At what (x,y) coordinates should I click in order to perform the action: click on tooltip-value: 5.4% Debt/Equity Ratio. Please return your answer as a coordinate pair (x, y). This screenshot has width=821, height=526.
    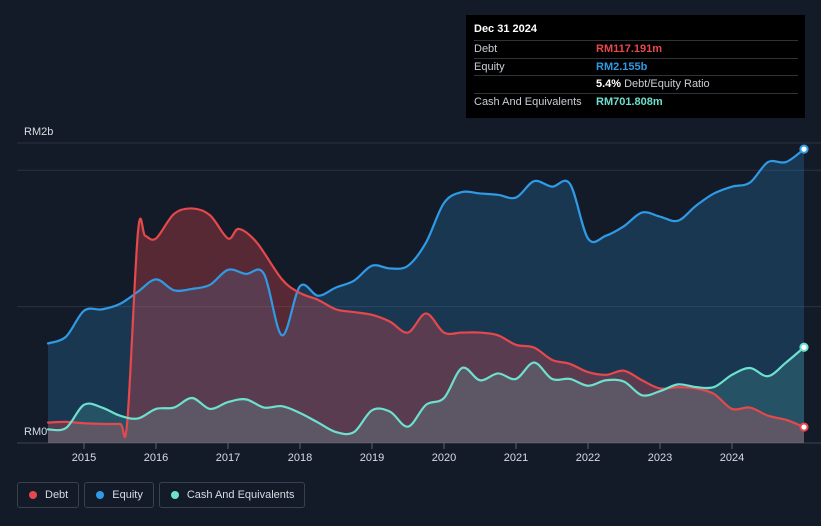
    Looking at the image, I should click on (653, 84).